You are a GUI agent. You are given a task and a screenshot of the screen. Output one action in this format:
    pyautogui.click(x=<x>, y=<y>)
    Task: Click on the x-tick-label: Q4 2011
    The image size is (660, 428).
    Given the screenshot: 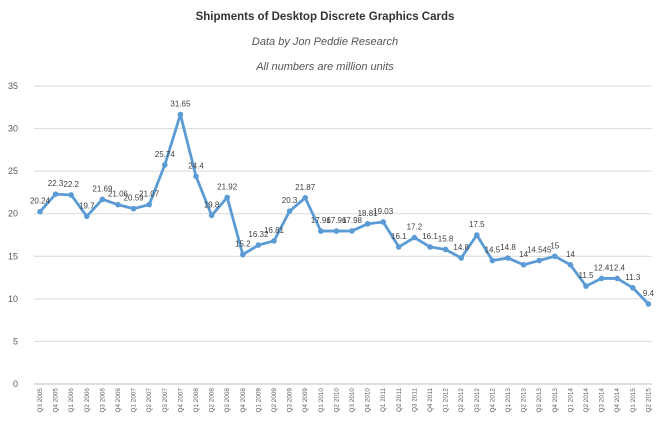 What is the action you would take?
    pyautogui.click(x=430, y=400)
    